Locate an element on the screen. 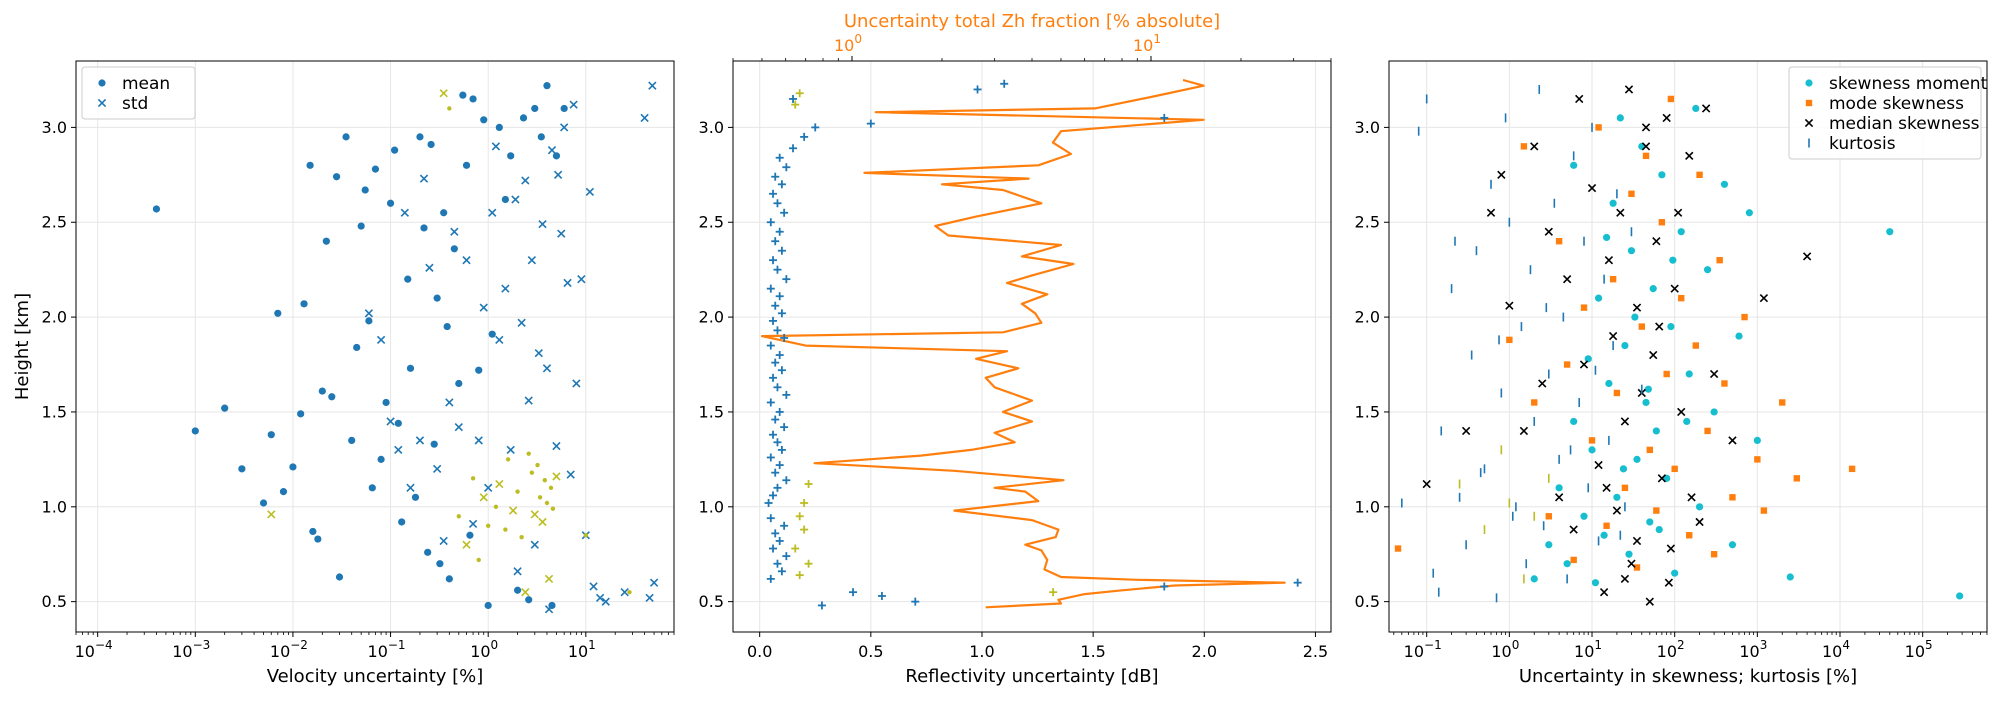 Image resolution: width=2000 pixels, height=704 pixels. x-tick-label: 10³ is located at coordinates (1753, 649).